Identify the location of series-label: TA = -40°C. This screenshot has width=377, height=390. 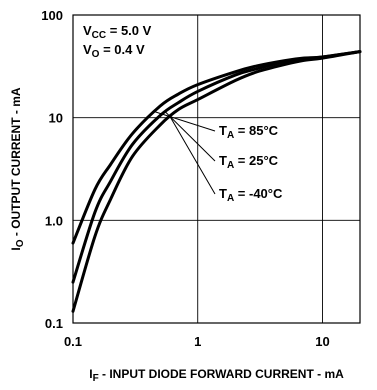
(251, 195).